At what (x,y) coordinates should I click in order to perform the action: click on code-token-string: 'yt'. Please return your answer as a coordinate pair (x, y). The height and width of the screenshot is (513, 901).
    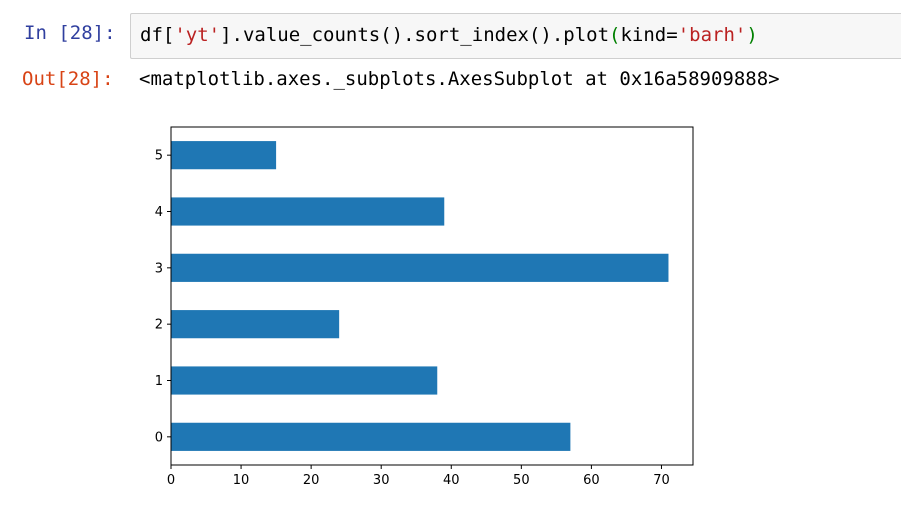
    Looking at the image, I should click on (197, 35).